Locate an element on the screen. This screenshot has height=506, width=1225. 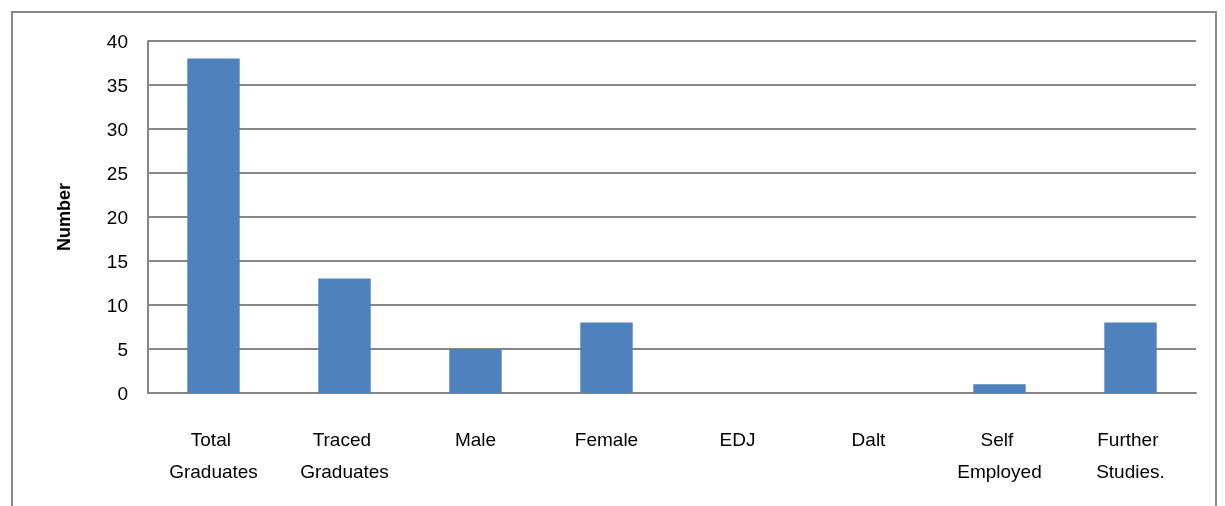
y-axis-title: Number is located at coordinates (64, 217).